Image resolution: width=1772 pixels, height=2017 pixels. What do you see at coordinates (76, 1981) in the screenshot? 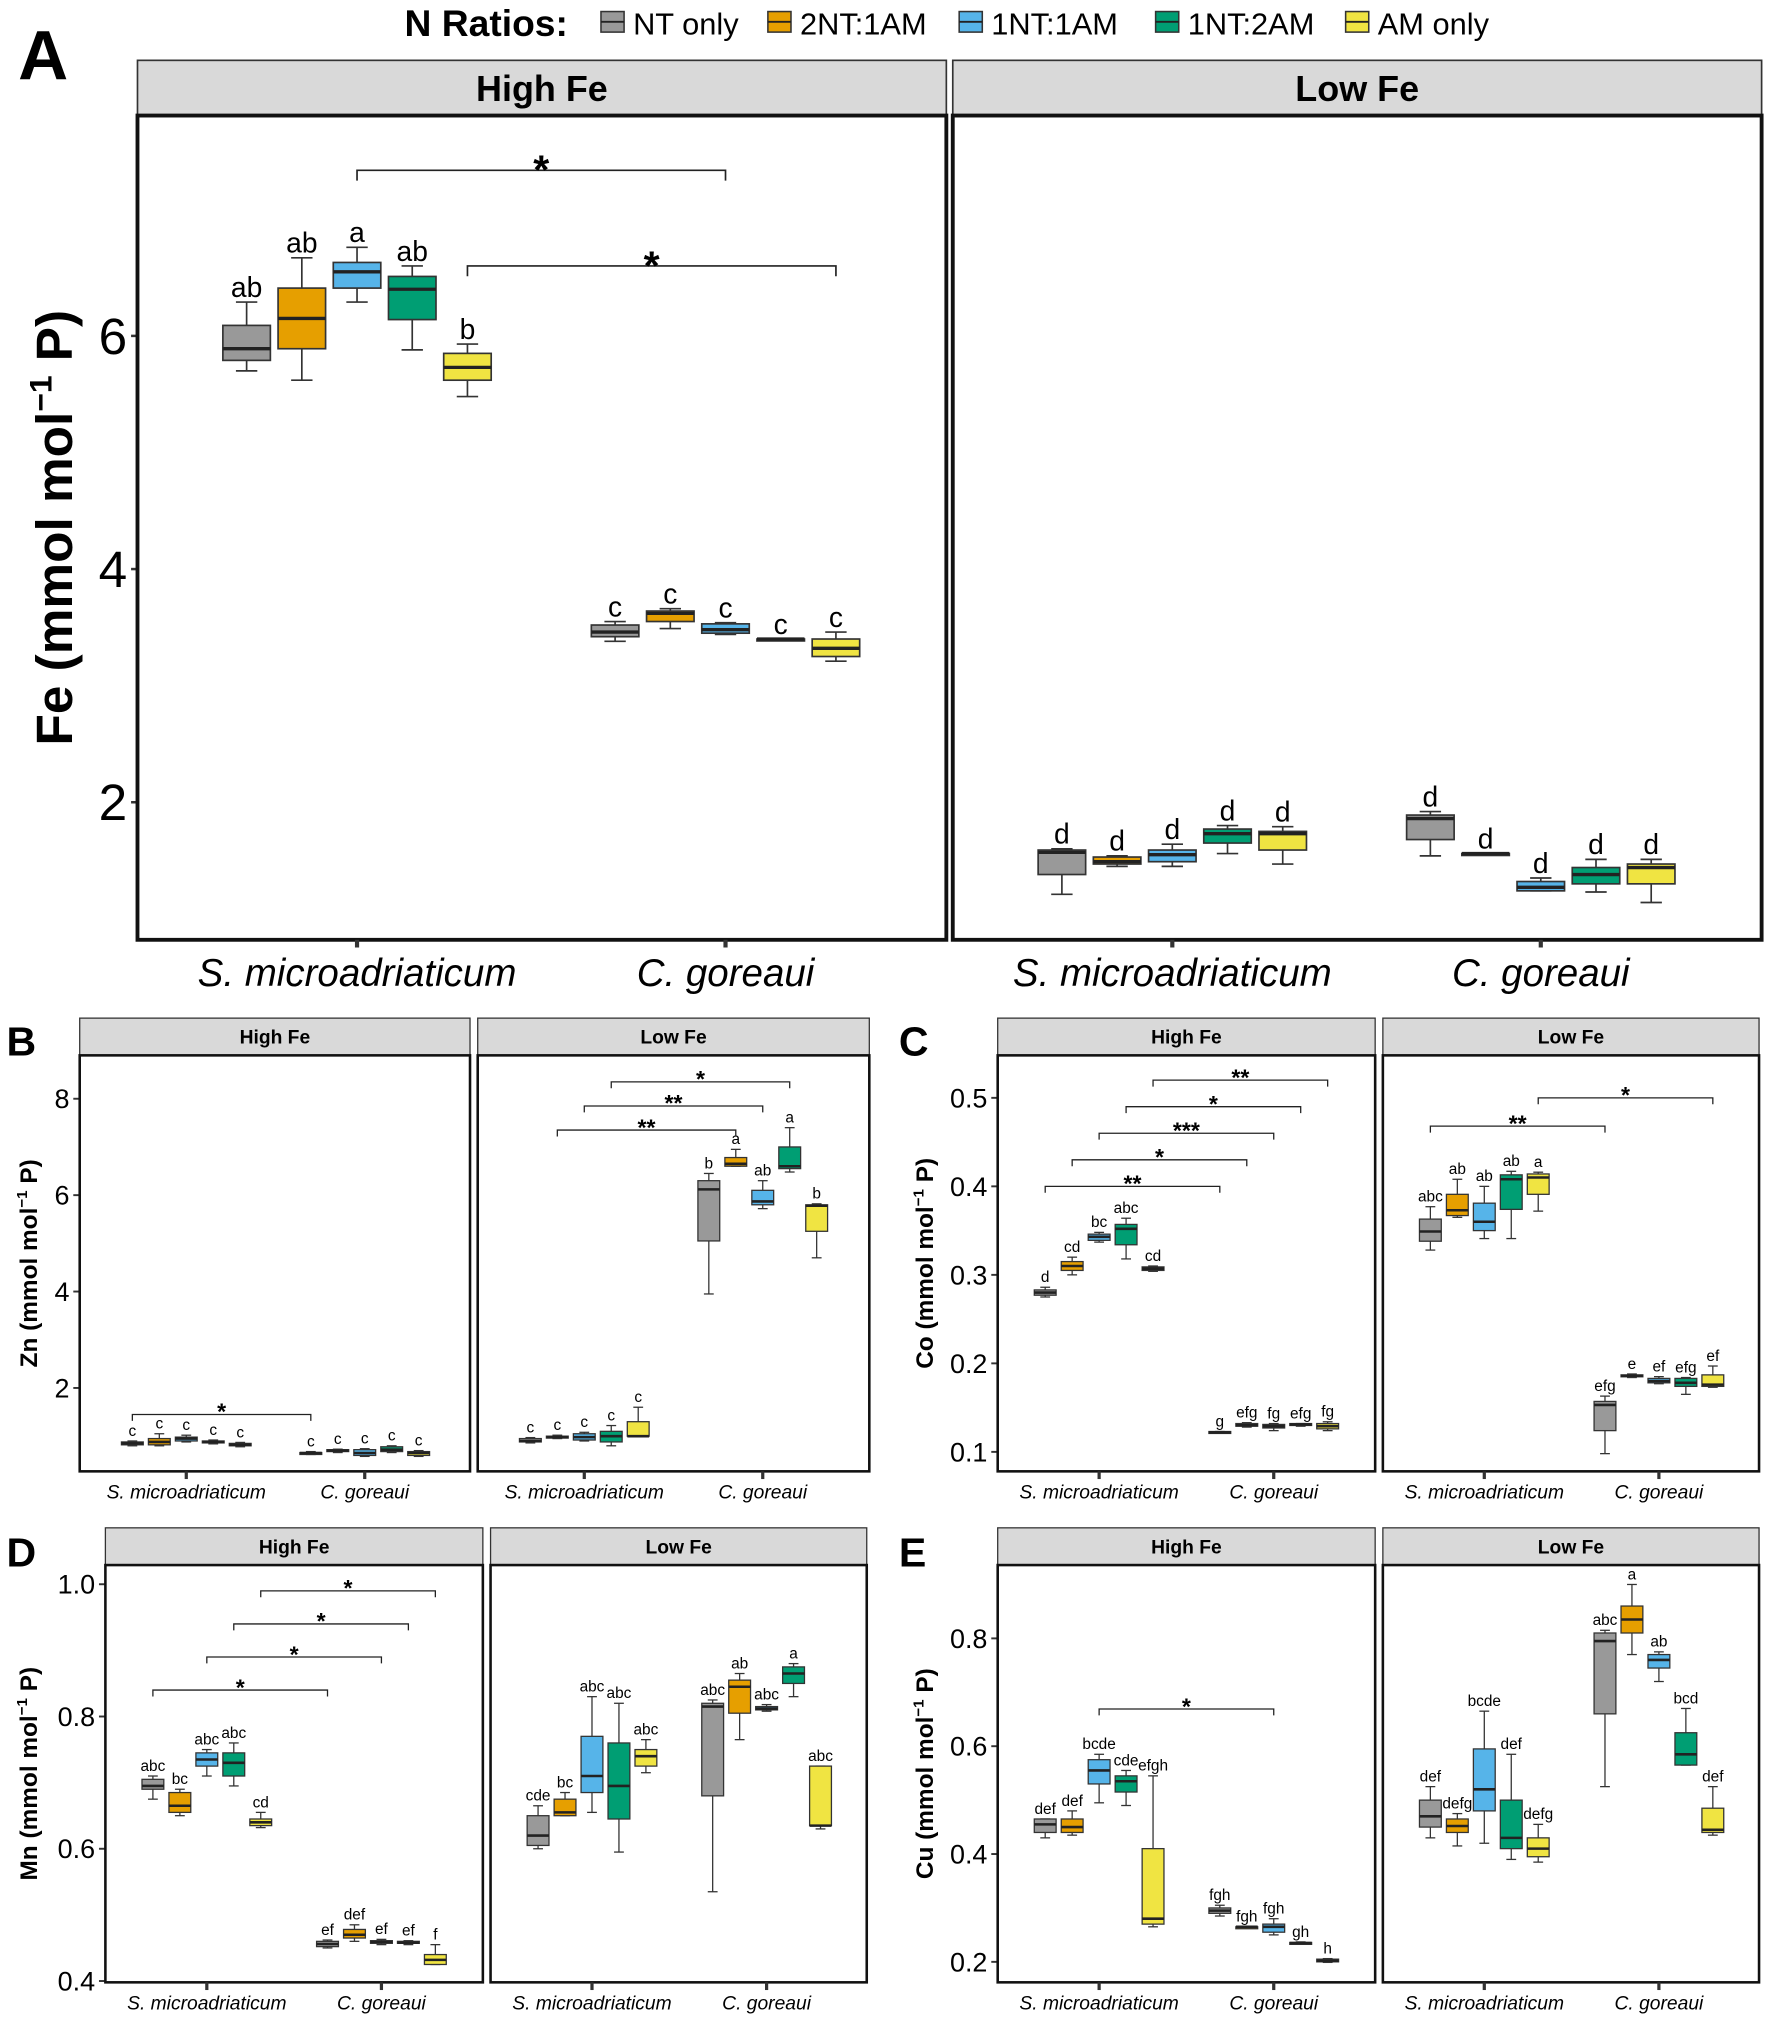
I see `y-tick-label: 0.4` at bounding box center [76, 1981].